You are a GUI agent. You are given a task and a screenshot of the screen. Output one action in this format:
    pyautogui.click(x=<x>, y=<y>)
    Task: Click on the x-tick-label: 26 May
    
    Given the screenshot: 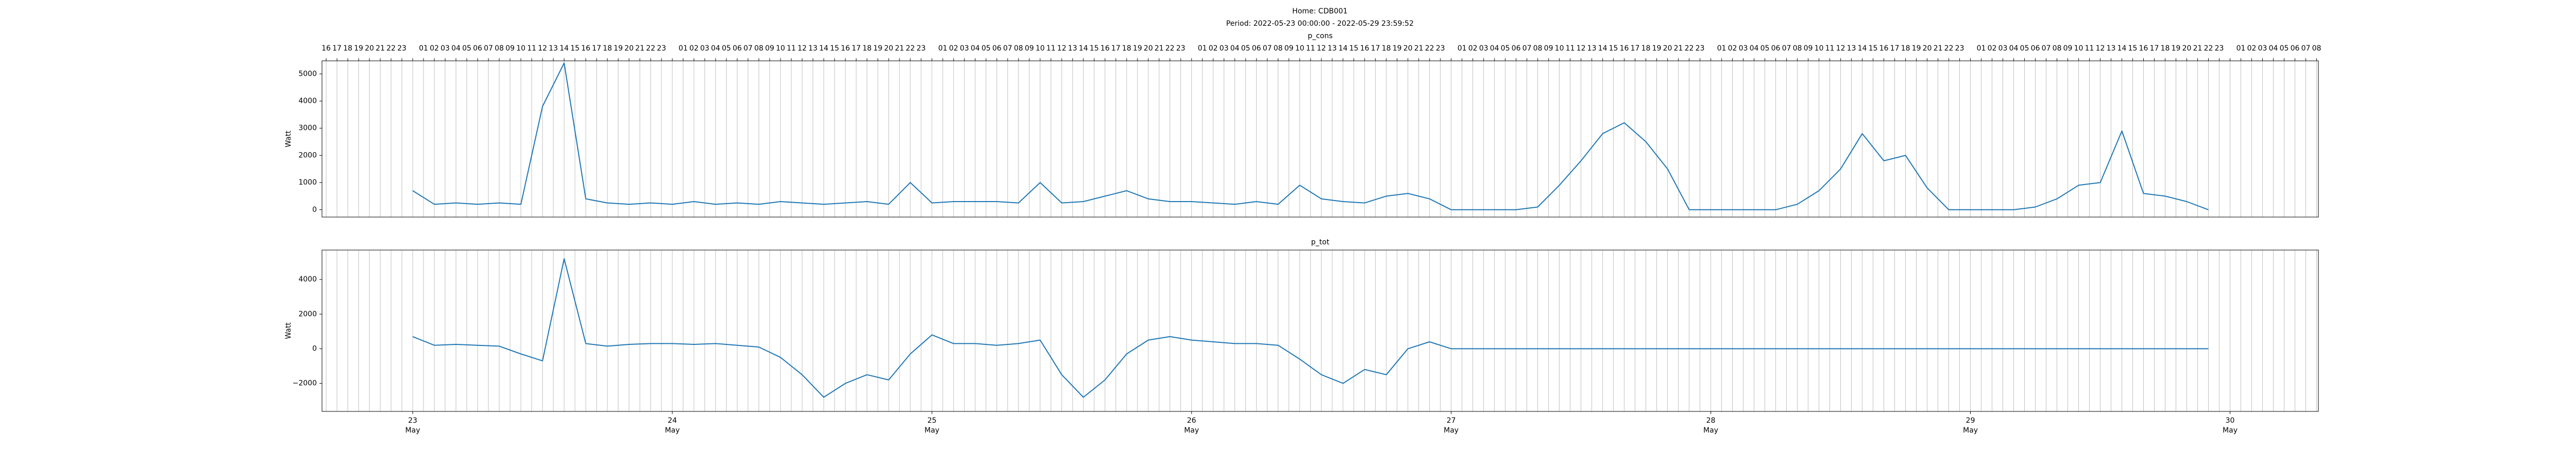 What is the action you would take?
    pyautogui.click(x=1191, y=426)
    